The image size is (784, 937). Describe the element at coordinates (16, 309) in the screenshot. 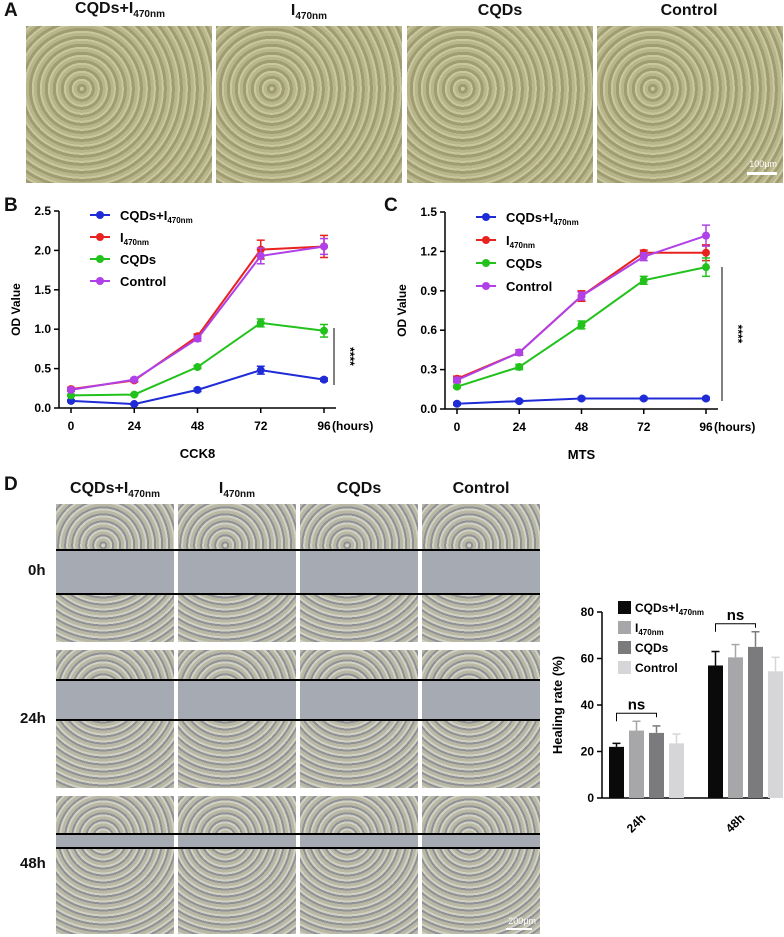

I see `y-axis-title-b: OD Value` at that location.